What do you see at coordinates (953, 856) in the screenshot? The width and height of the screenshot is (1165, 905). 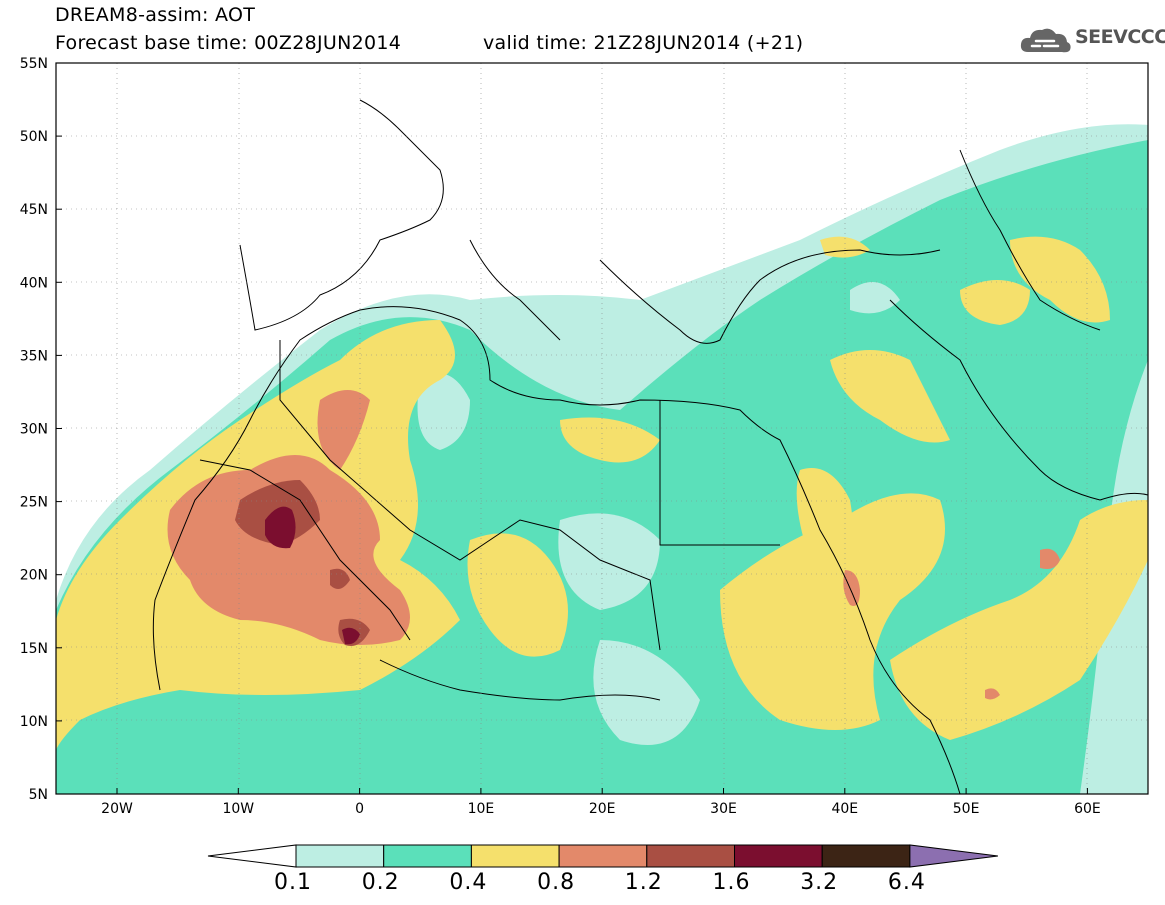 I see `colorbar-arrow-high` at bounding box center [953, 856].